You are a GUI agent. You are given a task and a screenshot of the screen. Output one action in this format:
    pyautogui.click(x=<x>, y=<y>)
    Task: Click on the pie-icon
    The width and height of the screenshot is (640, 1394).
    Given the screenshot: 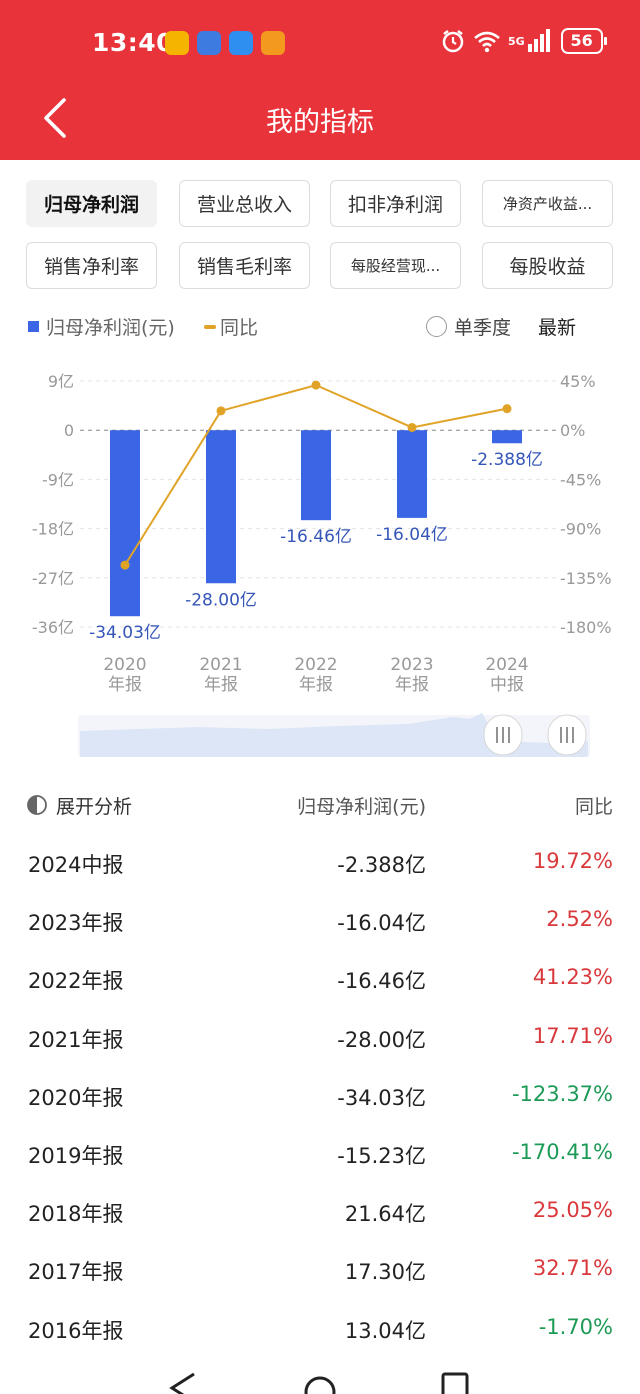 What is the action you would take?
    pyautogui.click(x=37, y=805)
    